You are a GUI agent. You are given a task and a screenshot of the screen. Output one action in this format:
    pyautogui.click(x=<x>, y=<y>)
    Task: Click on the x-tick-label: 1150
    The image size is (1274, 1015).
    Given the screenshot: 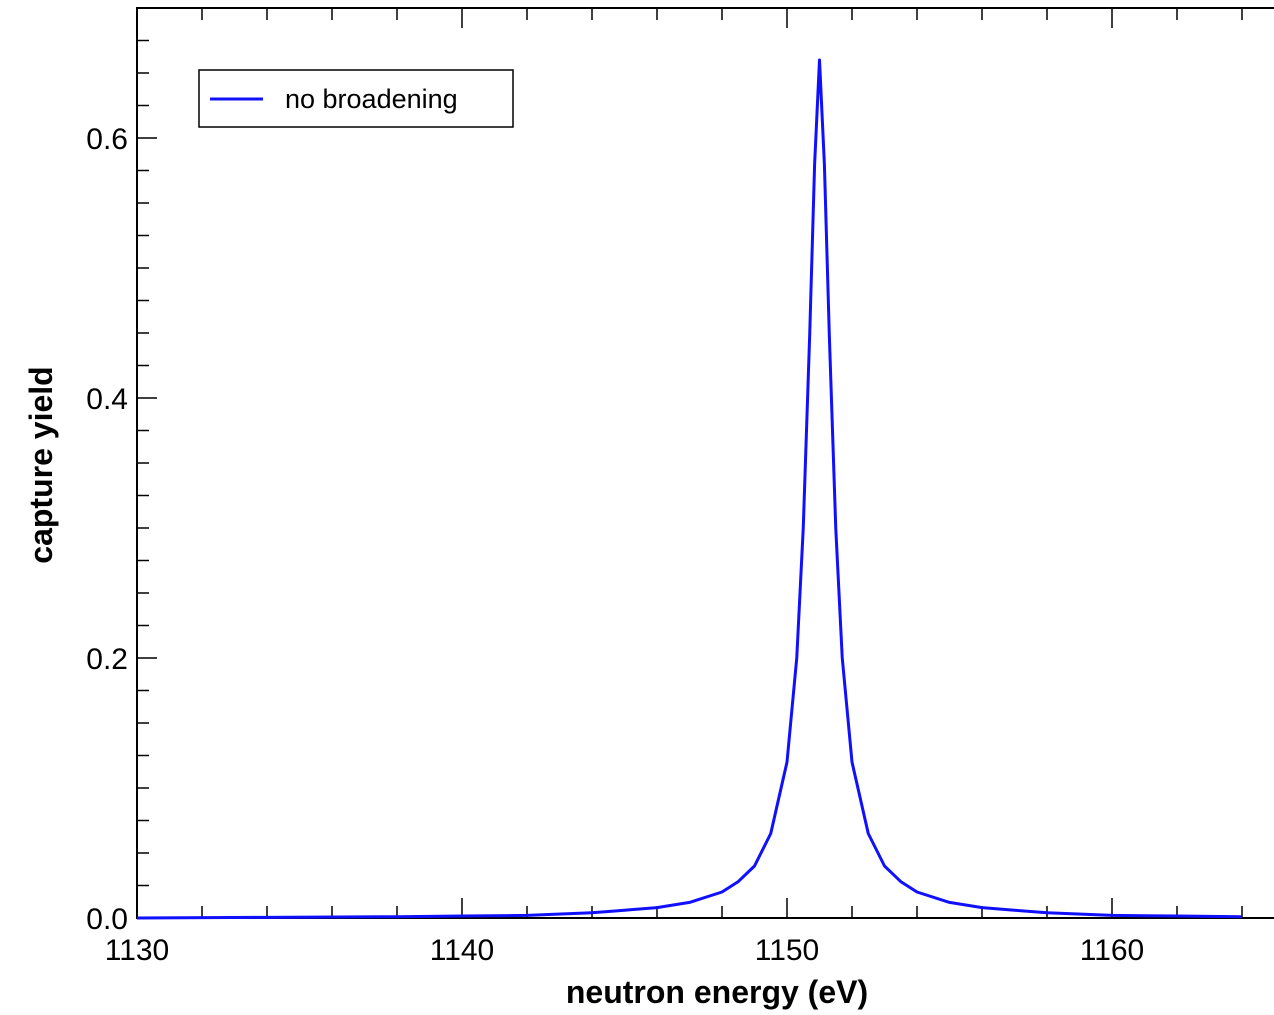 What is the action you would take?
    pyautogui.click(x=787, y=950)
    